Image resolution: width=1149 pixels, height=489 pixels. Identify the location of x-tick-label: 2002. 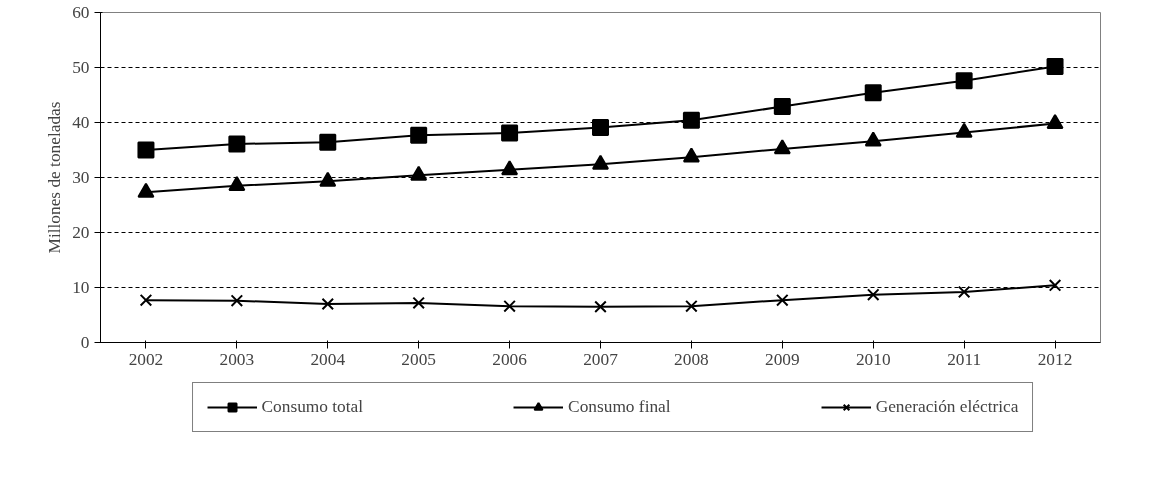
(146, 359).